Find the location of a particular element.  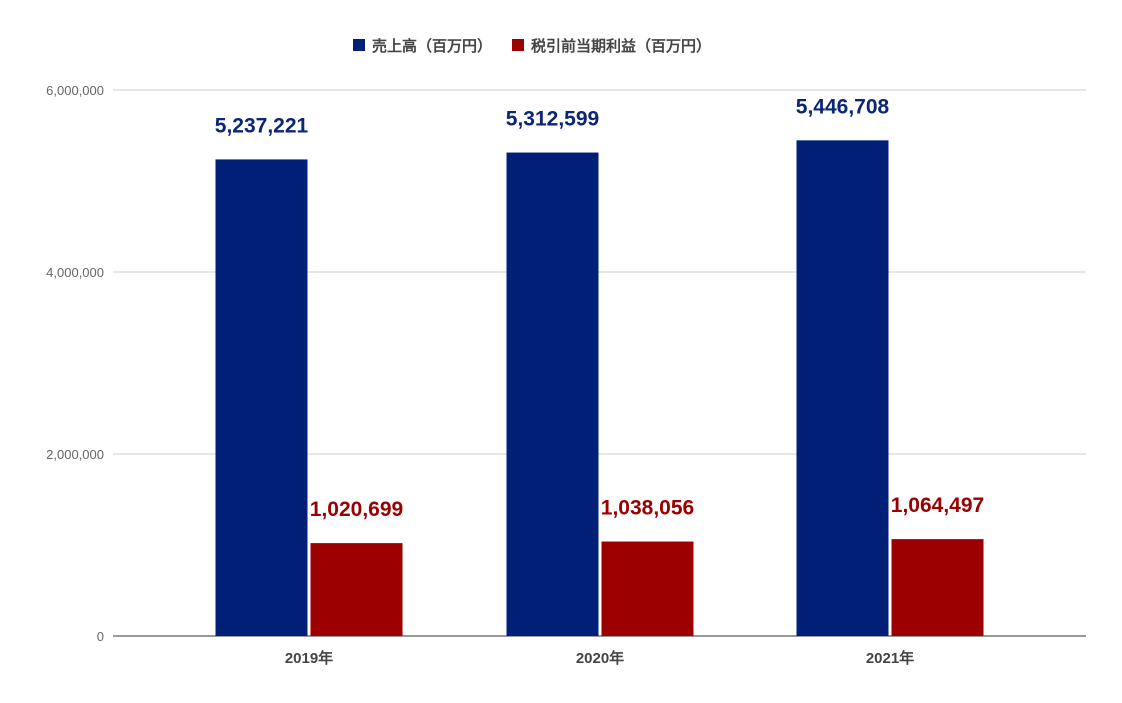

y-tick-label: 0 is located at coordinates (100, 636).